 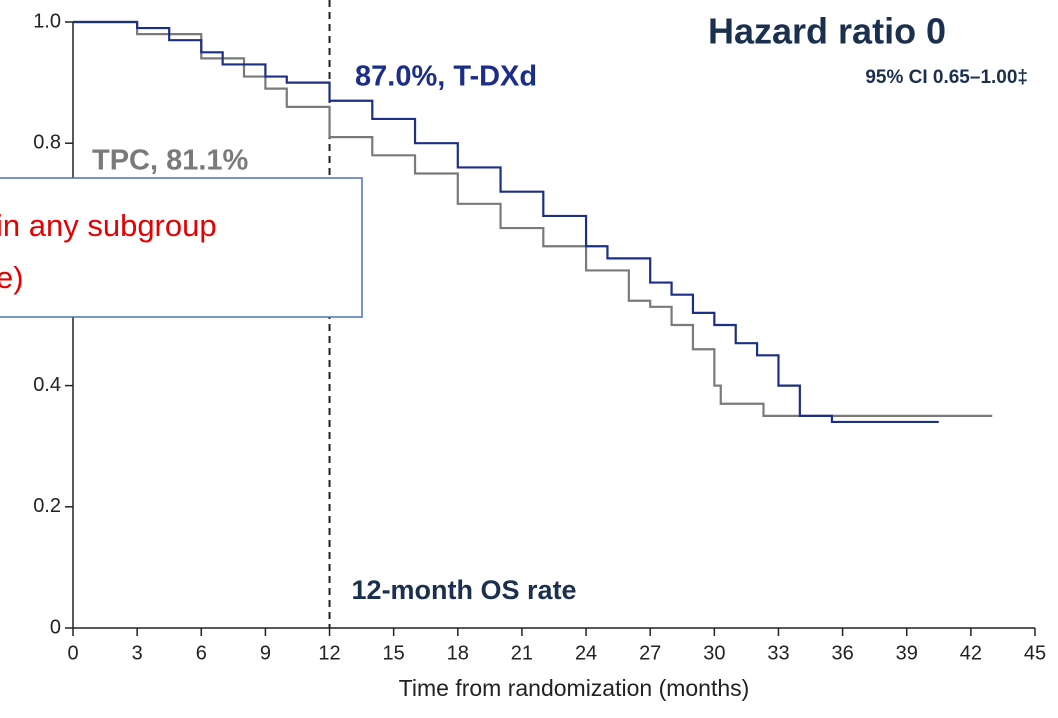 I want to click on reference-label: 12-month OS rate, so click(x=464, y=590).